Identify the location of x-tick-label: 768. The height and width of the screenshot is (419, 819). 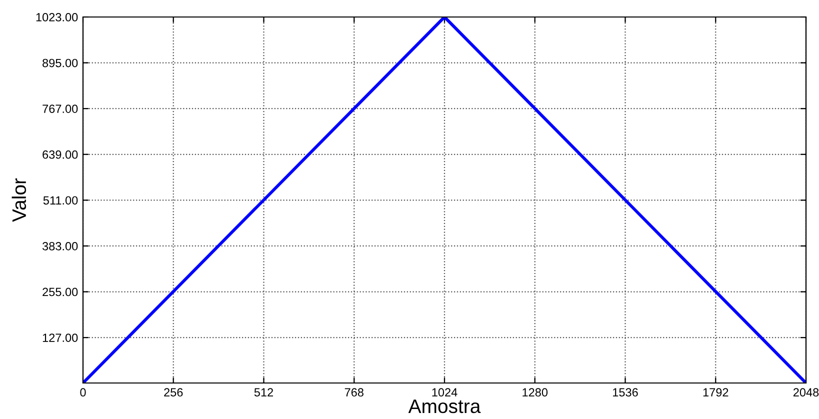
(354, 392).